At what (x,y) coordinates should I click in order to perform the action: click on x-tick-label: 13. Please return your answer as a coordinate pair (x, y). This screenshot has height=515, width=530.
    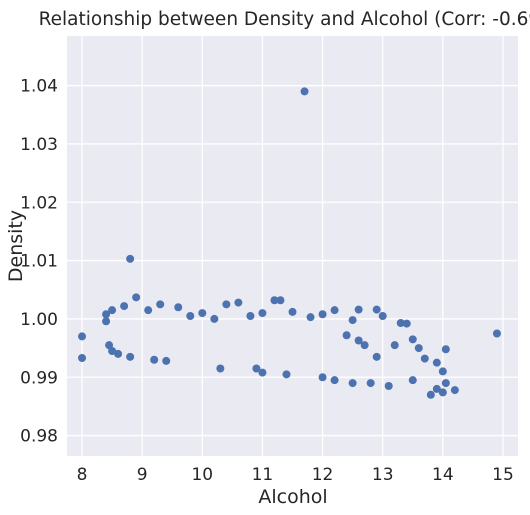
    Looking at the image, I should click on (383, 475).